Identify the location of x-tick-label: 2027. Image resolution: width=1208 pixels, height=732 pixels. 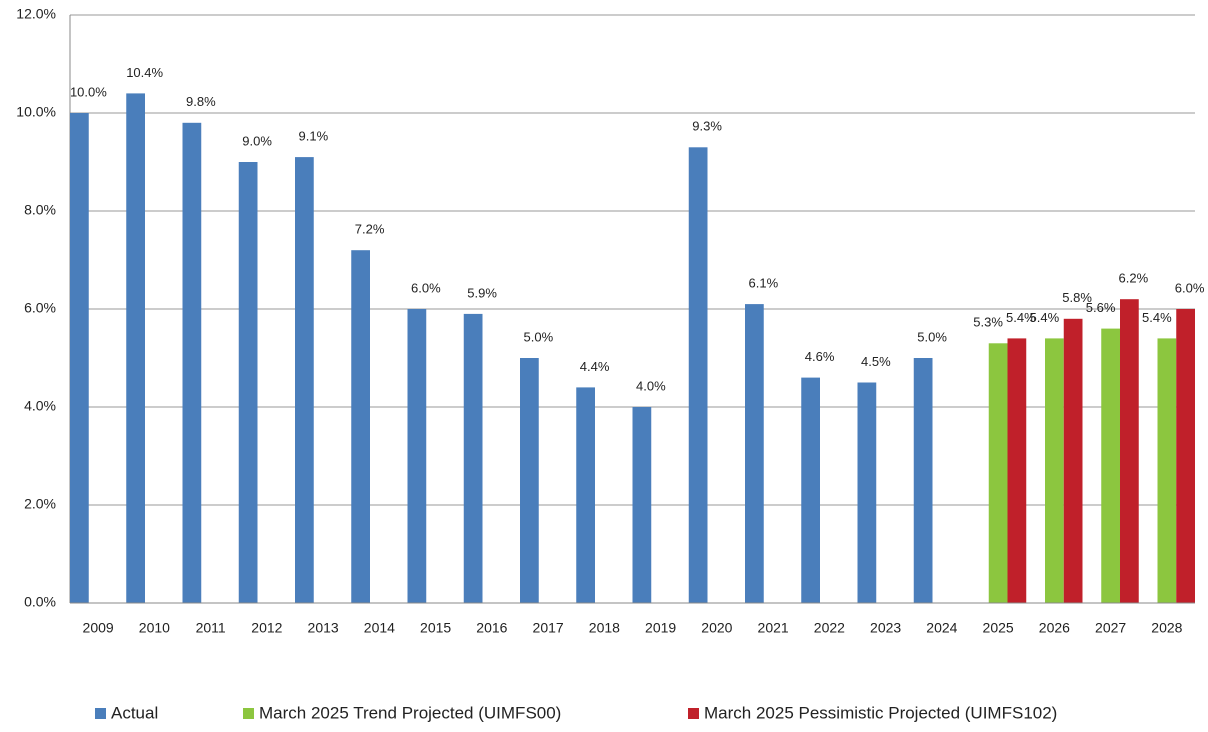
(1110, 628).